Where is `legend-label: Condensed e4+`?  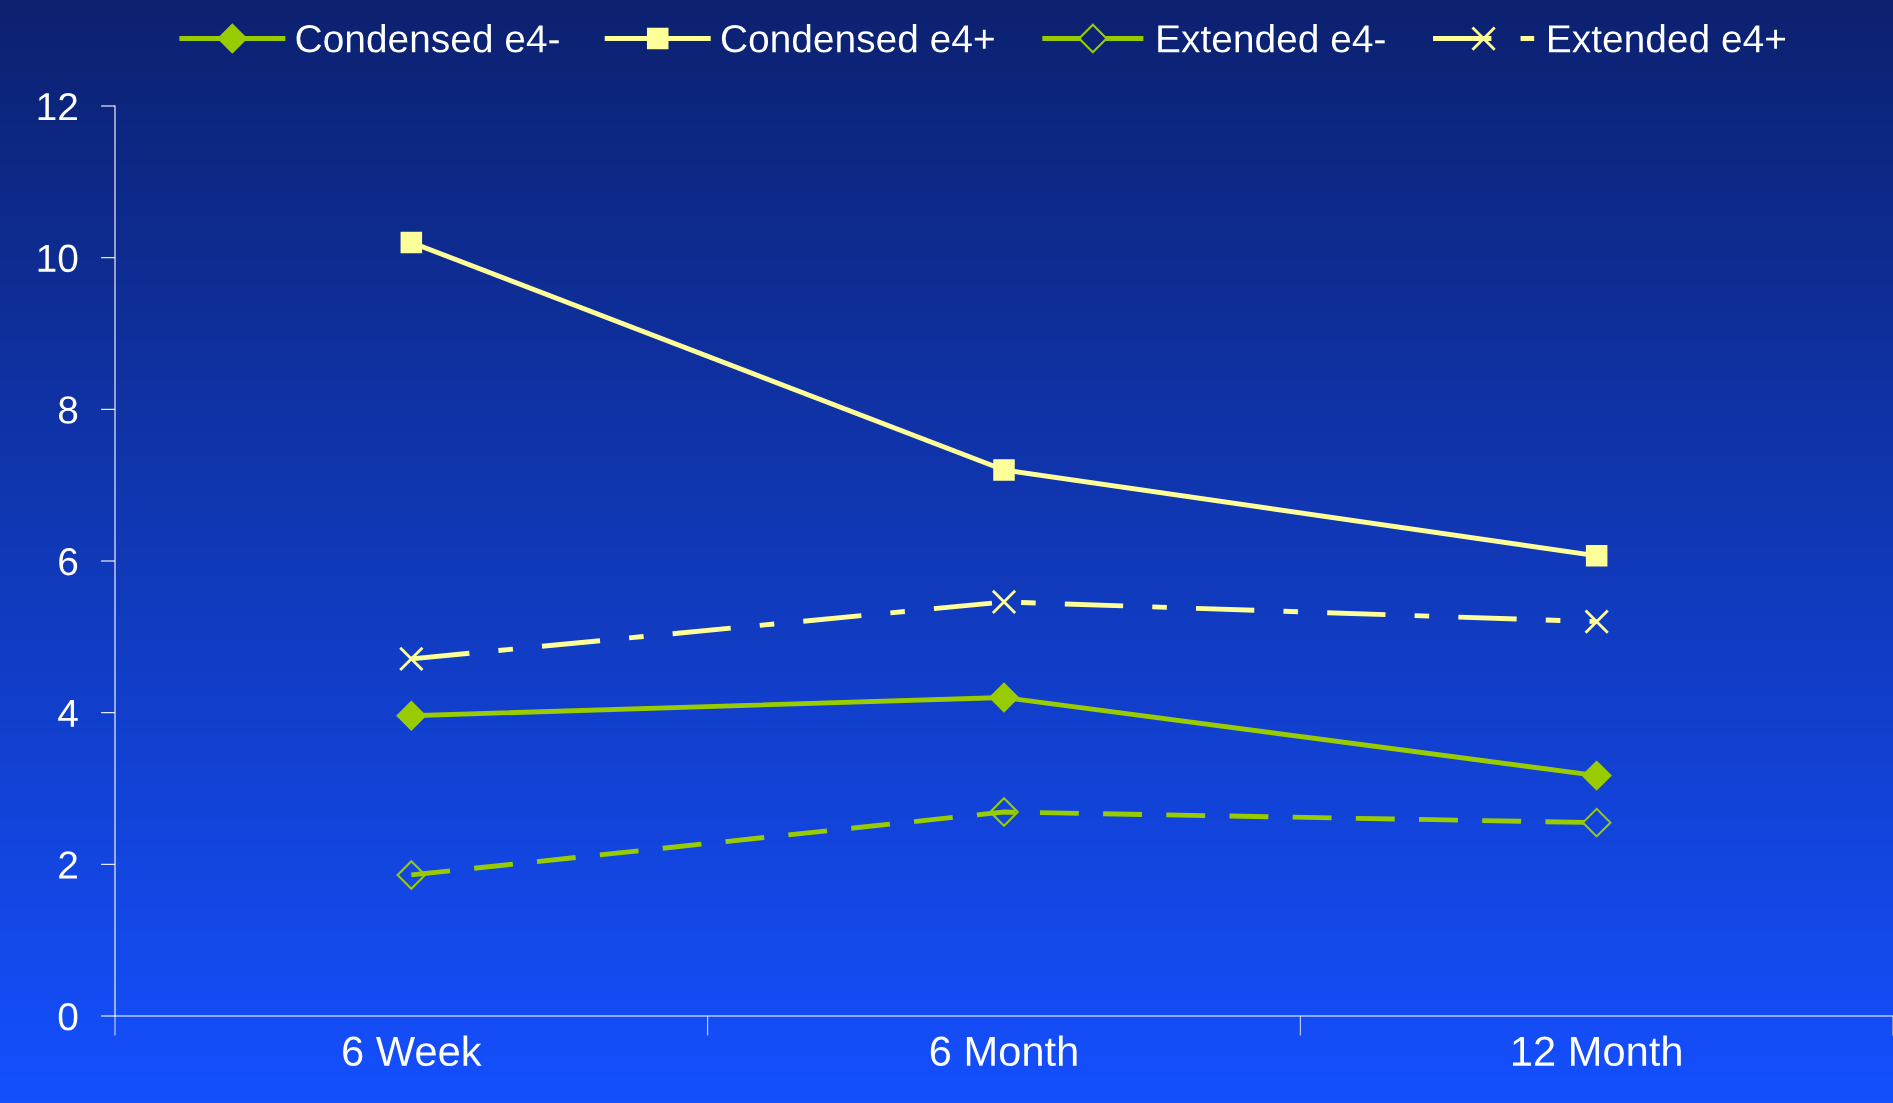 legend-label: Condensed e4+ is located at coordinates (857, 38).